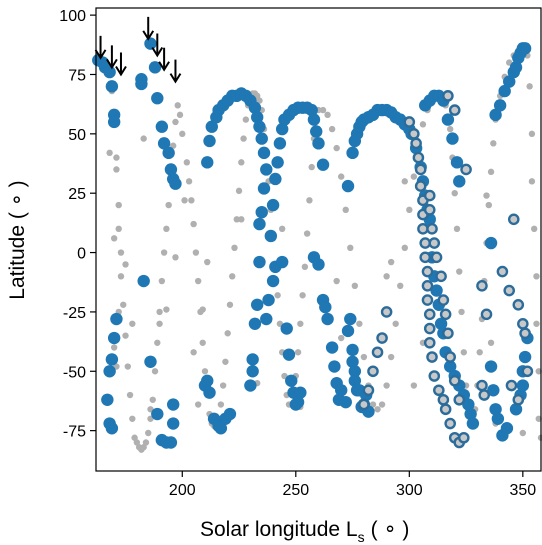  I want to click on y-tick-label: -75, so click(74, 432).